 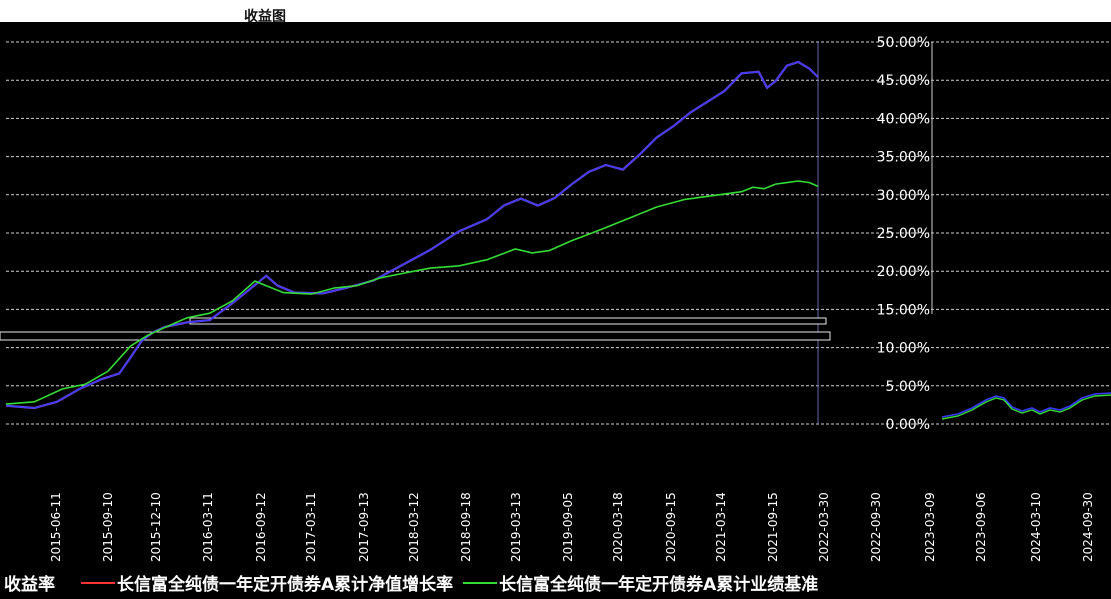 What do you see at coordinates (618, 527) in the screenshot?
I see `x-tick-label: 2020-03-18` at bounding box center [618, 527].